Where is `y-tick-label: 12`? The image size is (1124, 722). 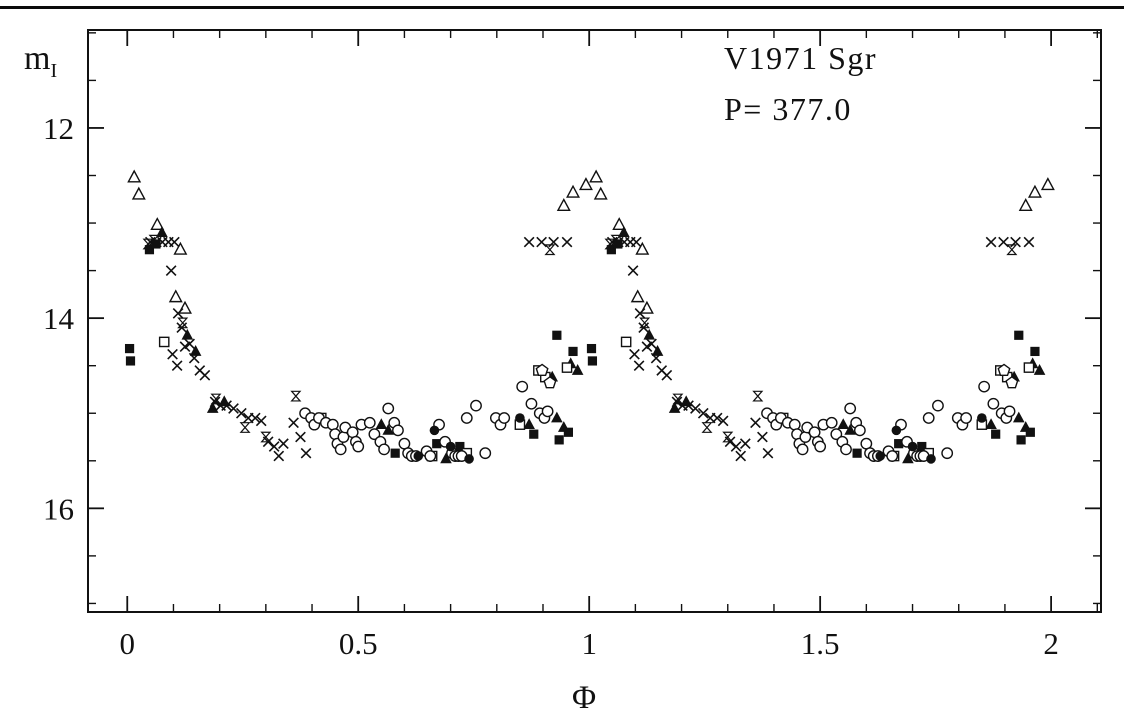
y-tick-label: 12 is located at coordinates (58, 128).